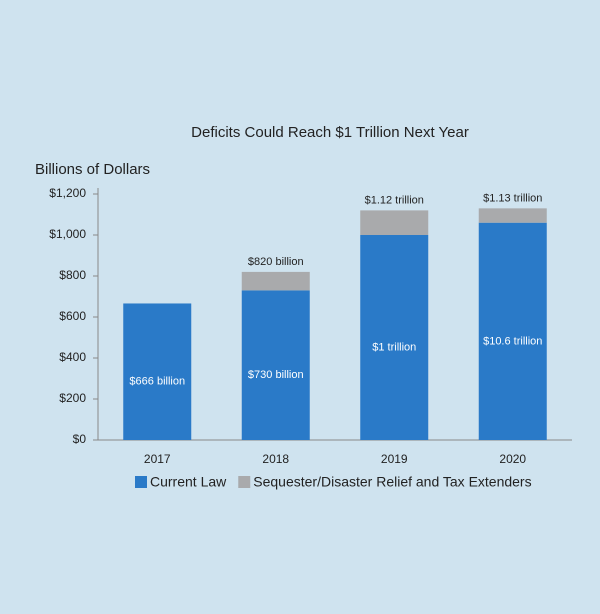  I want to click on y-tick-label: $200, so click(72, 398).